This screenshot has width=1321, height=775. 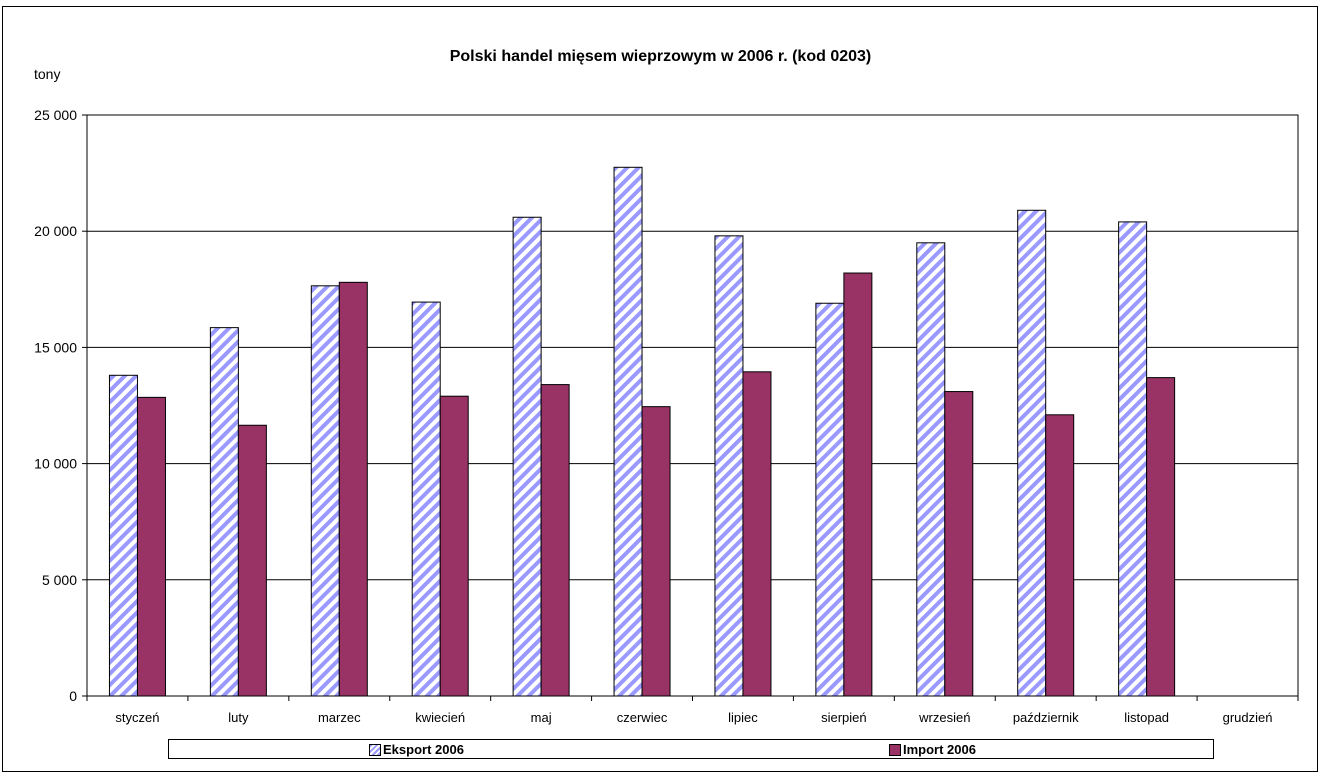 What do you see at coordinates (1146, 717) in the screenshot?
I see `x-tick-label: listopad` at bounding box center [1146, 717].